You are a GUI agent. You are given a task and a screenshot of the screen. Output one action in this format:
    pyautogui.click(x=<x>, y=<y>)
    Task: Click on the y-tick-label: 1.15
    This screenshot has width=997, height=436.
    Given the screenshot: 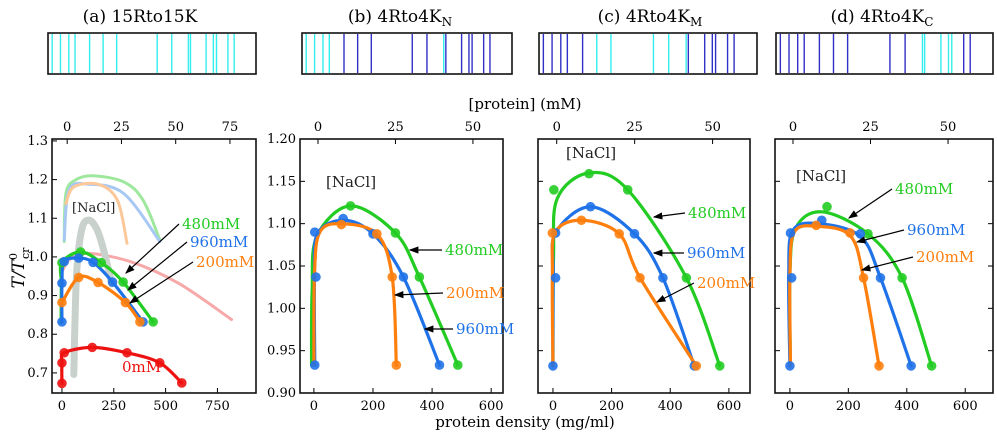 What is the action you would take?
    pyautogui.click(x=281, y=181)
    